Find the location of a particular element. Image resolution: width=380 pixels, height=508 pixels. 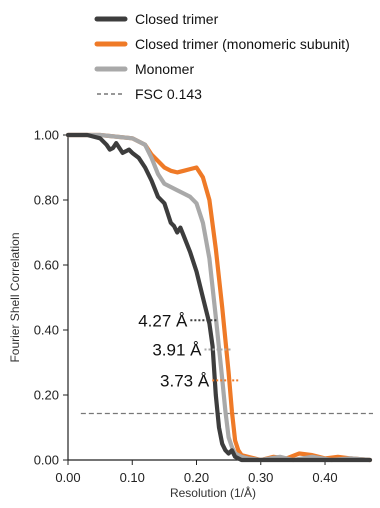

resolution-annotations: 4.27 Å 3.91 Å 3.73 Å is located at coordinates (189, 350).